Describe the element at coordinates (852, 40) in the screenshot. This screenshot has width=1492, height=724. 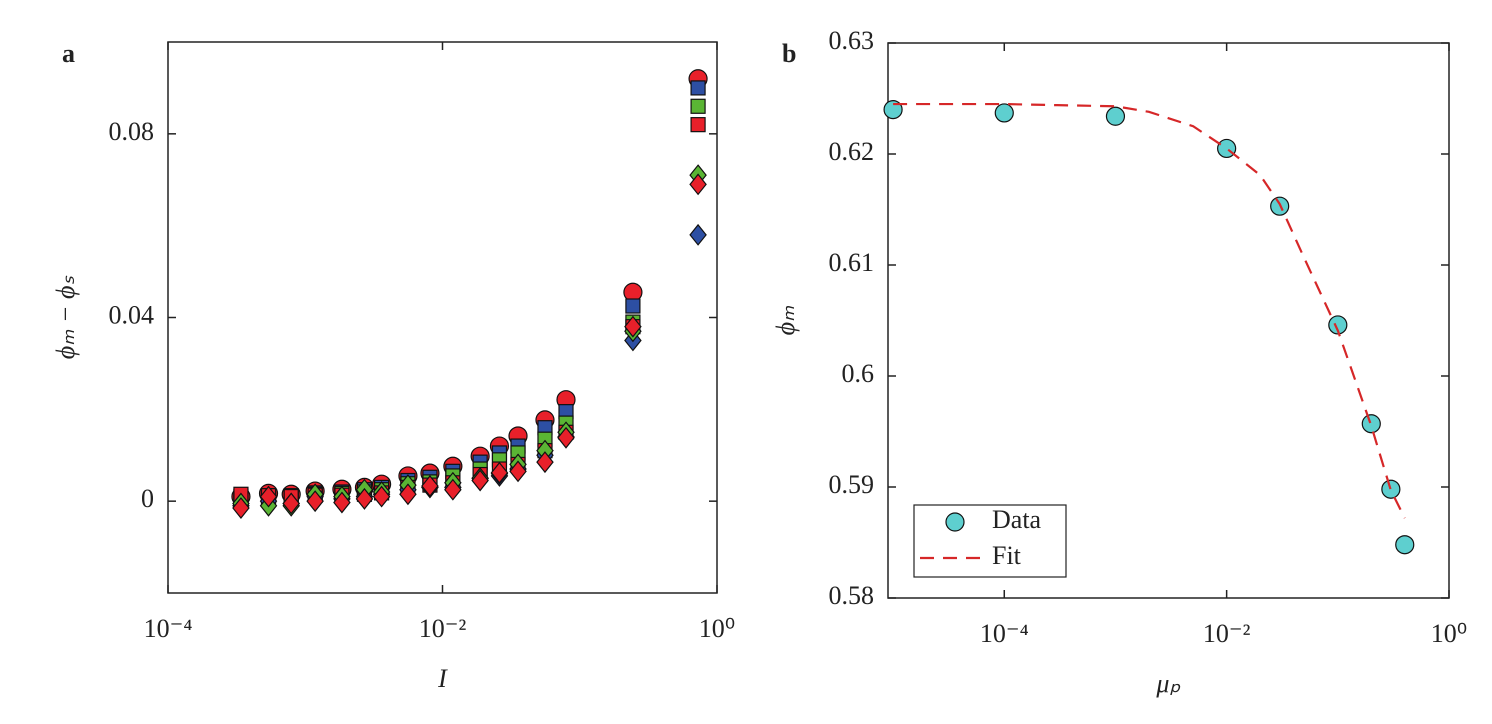
I see `y-tick-label: 0.63` at that location.